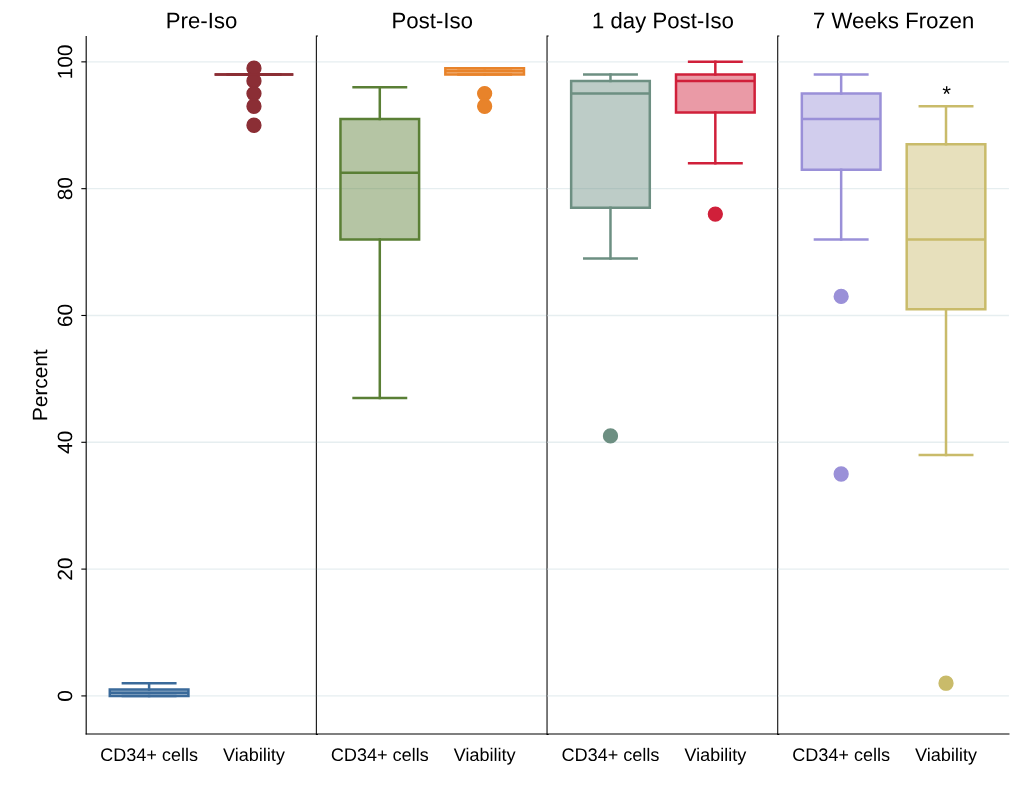 The width and height of the screenshot is (1014, 811). What do you see at coordinates (202, 20) in the screenshot?
I see `chart-title: Pre-Iso` at bounding box center [202, 20].